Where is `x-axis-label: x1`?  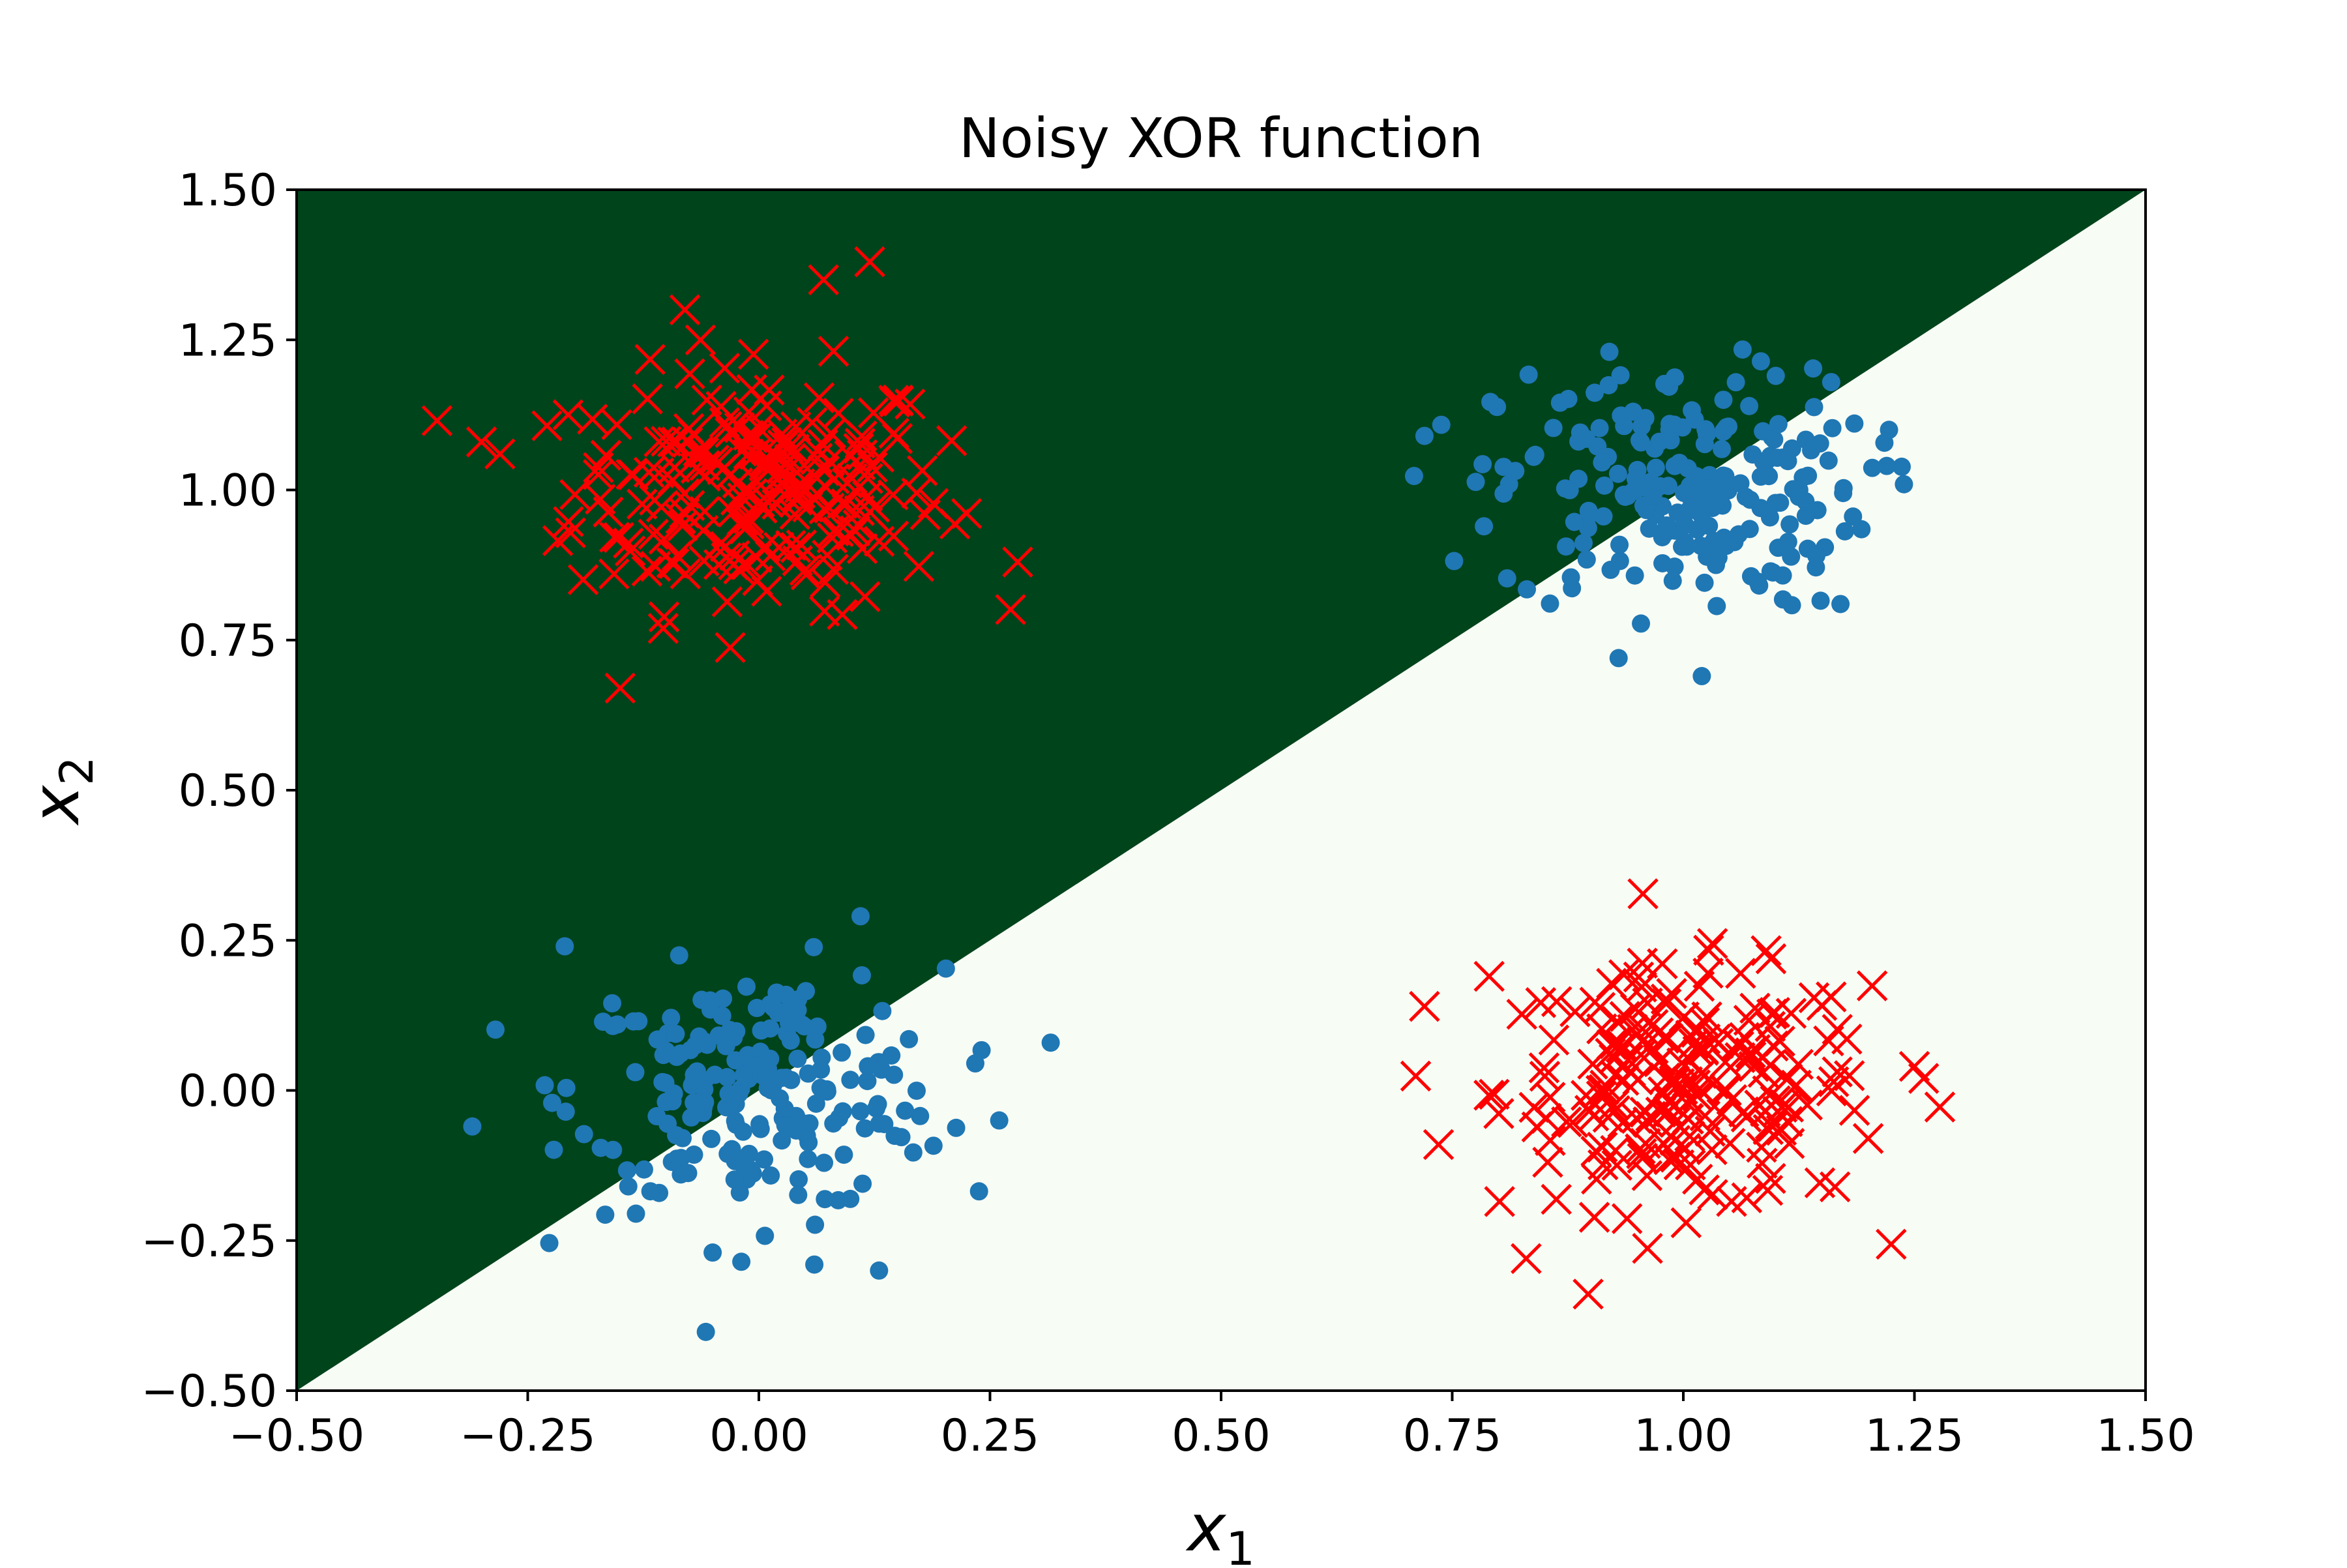 x-axis-label: x1 is located at coordinates (1220, 1527).